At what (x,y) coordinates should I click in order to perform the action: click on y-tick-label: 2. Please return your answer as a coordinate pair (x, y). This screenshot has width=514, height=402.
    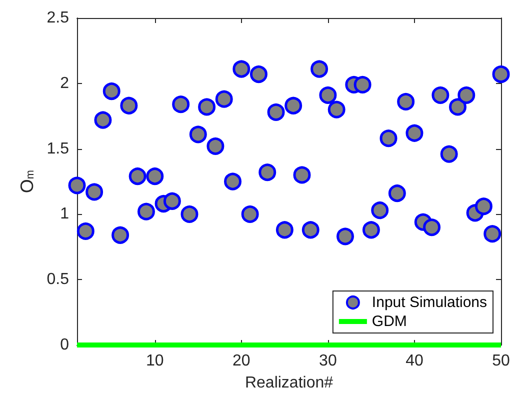
    Looking at the image, I should click on (65, 83).